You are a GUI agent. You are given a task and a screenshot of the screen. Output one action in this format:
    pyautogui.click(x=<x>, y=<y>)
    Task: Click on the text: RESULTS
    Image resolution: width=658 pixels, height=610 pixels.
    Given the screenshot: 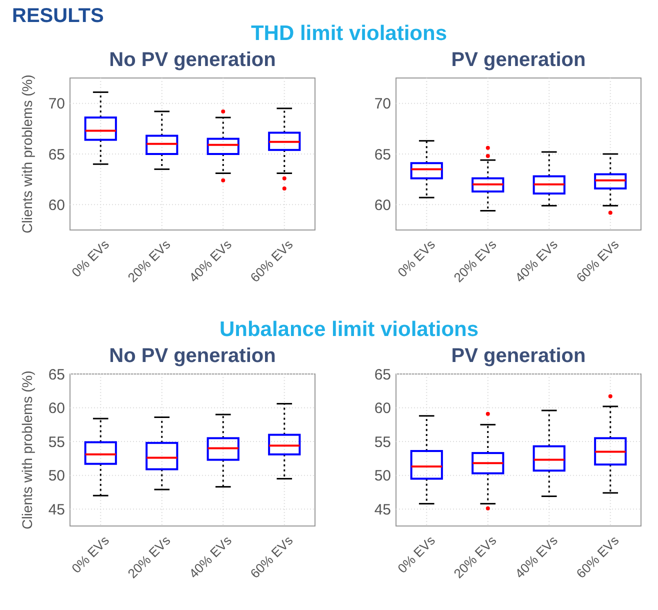 What is the action you would take?
    pyautogui.click(x=58, y=16)
    